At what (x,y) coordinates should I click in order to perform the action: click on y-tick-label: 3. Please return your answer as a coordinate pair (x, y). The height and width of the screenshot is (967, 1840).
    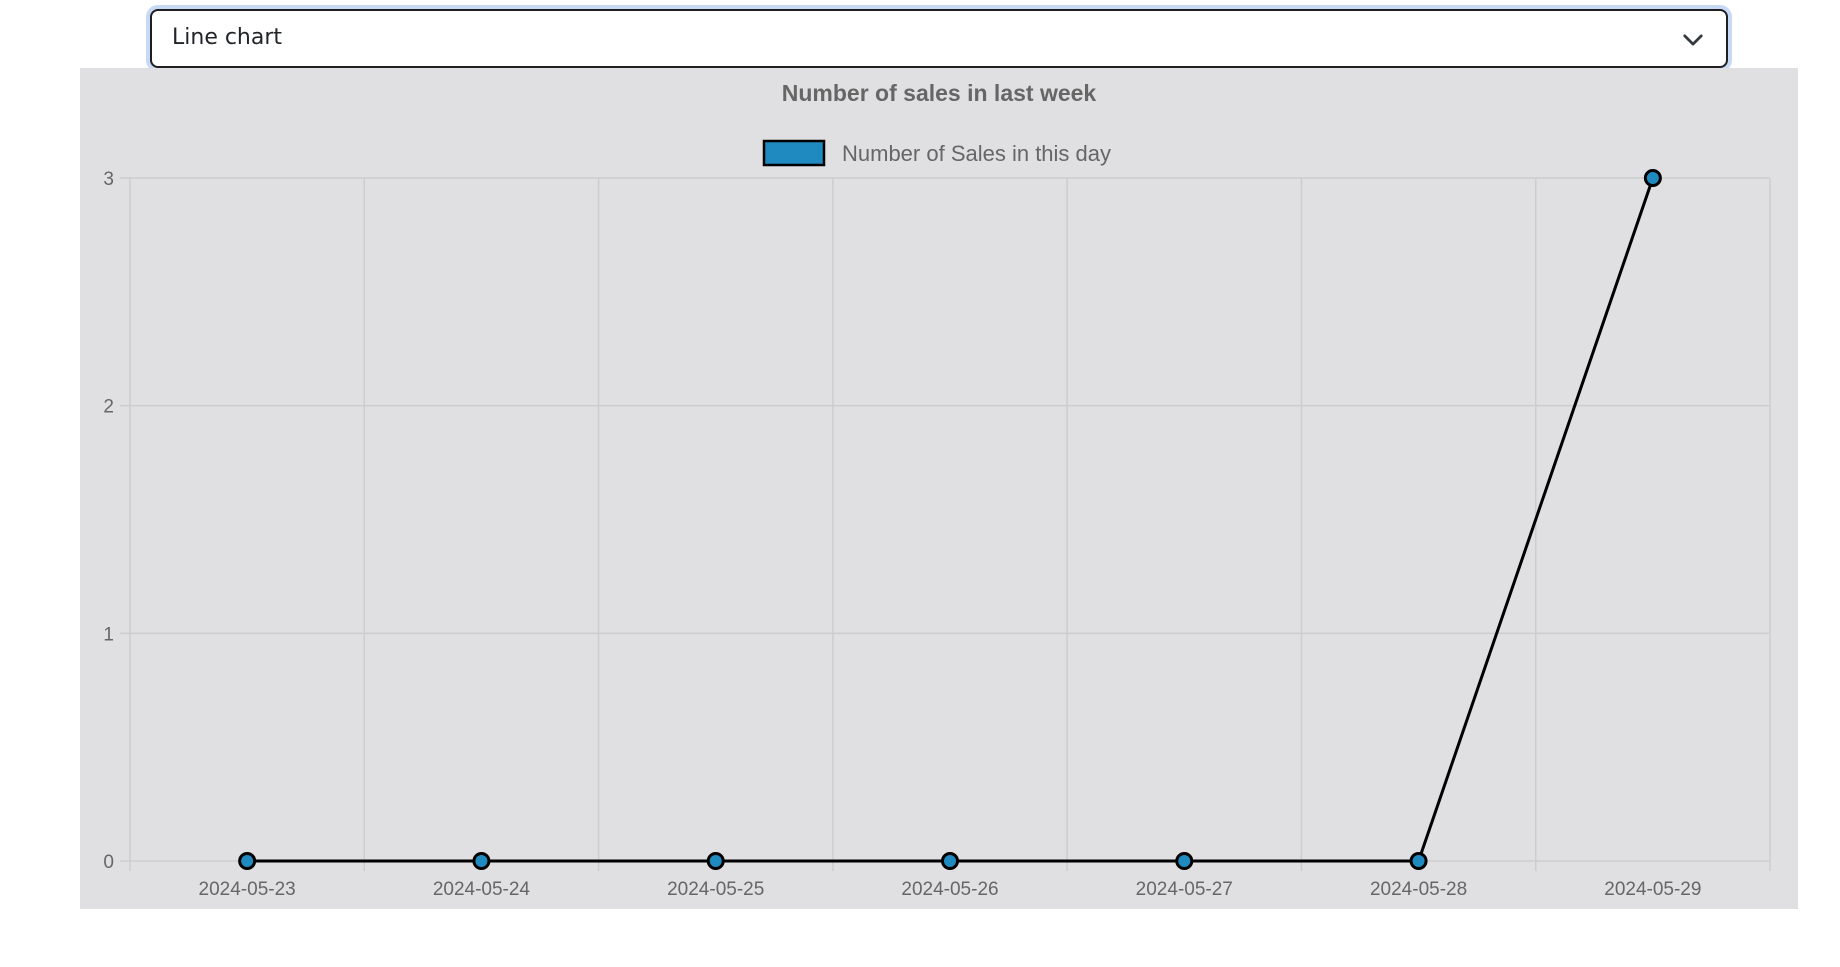
    Looking at the image, I should click on (108, 179).